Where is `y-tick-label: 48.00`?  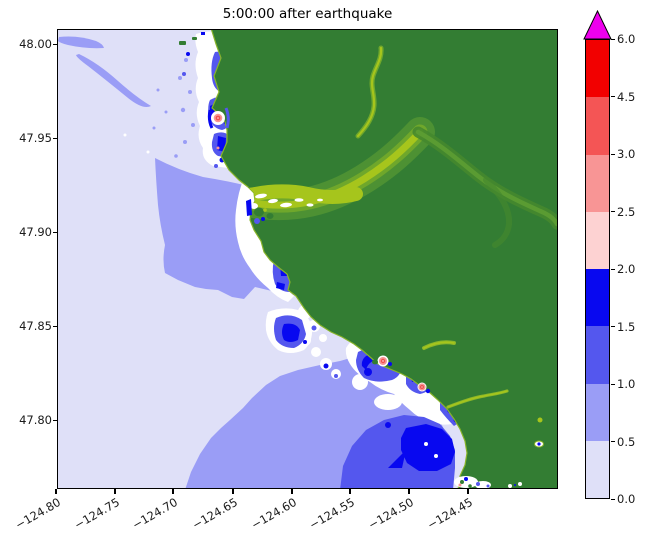
y-tick-label: 48.00 is located at coordinates (35, 44).